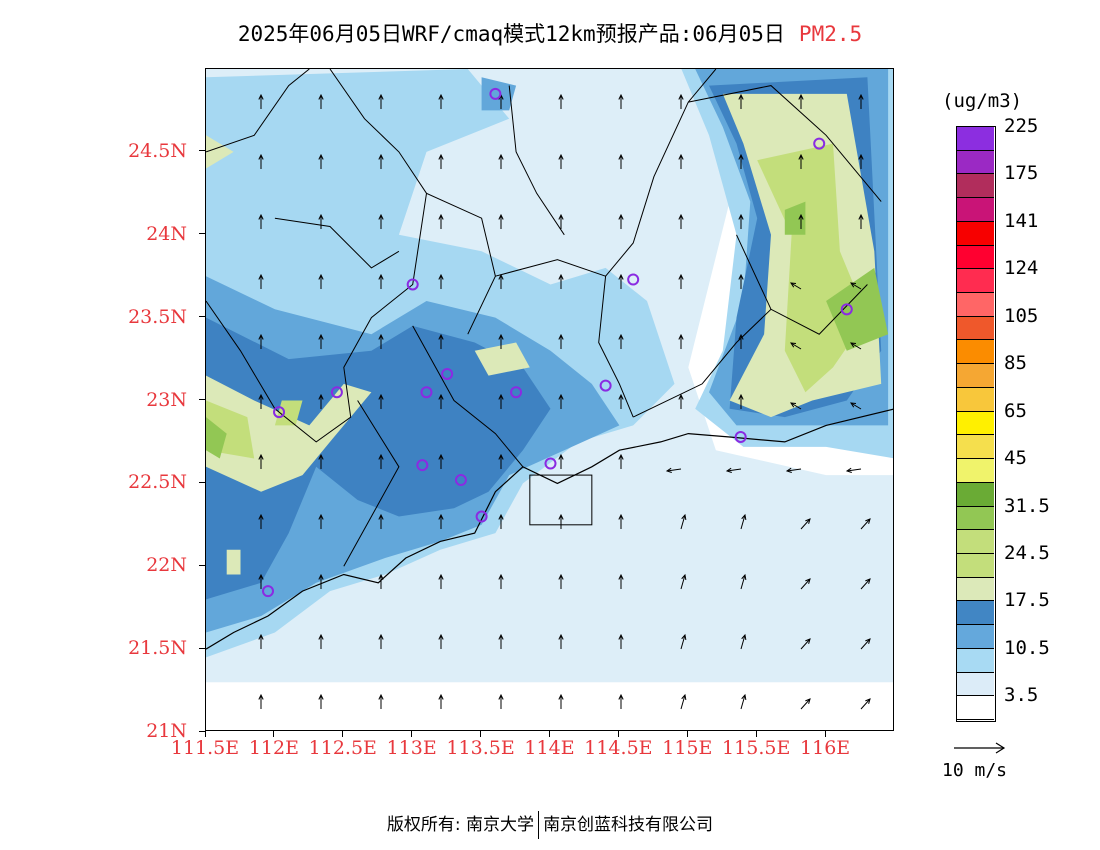  I want to click on legend-tick-label: 45, so click(1015, 458).